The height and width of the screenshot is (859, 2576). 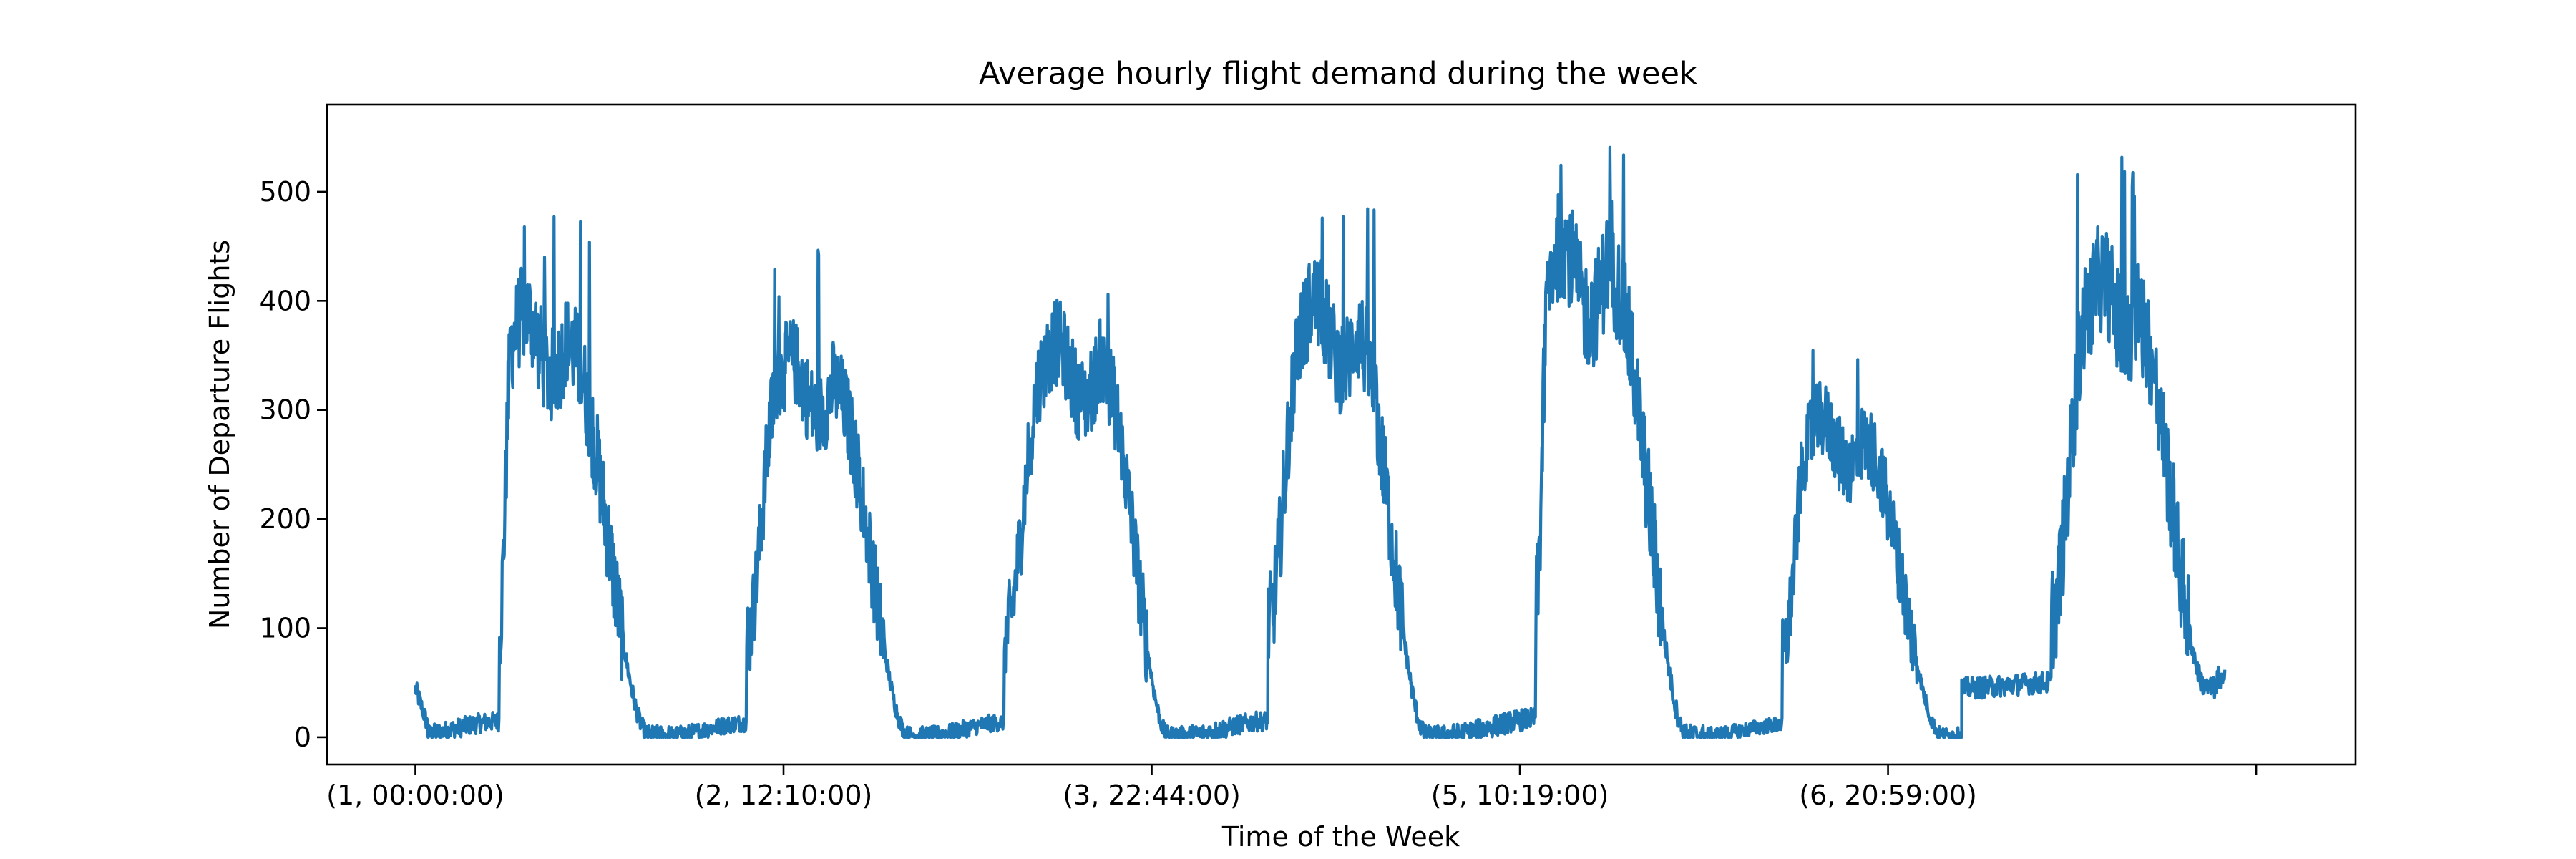 What do you see at coordinates (285, 628) in the screenshot?
I see `y-tick-label: 100` at bounding box center [285, 628].